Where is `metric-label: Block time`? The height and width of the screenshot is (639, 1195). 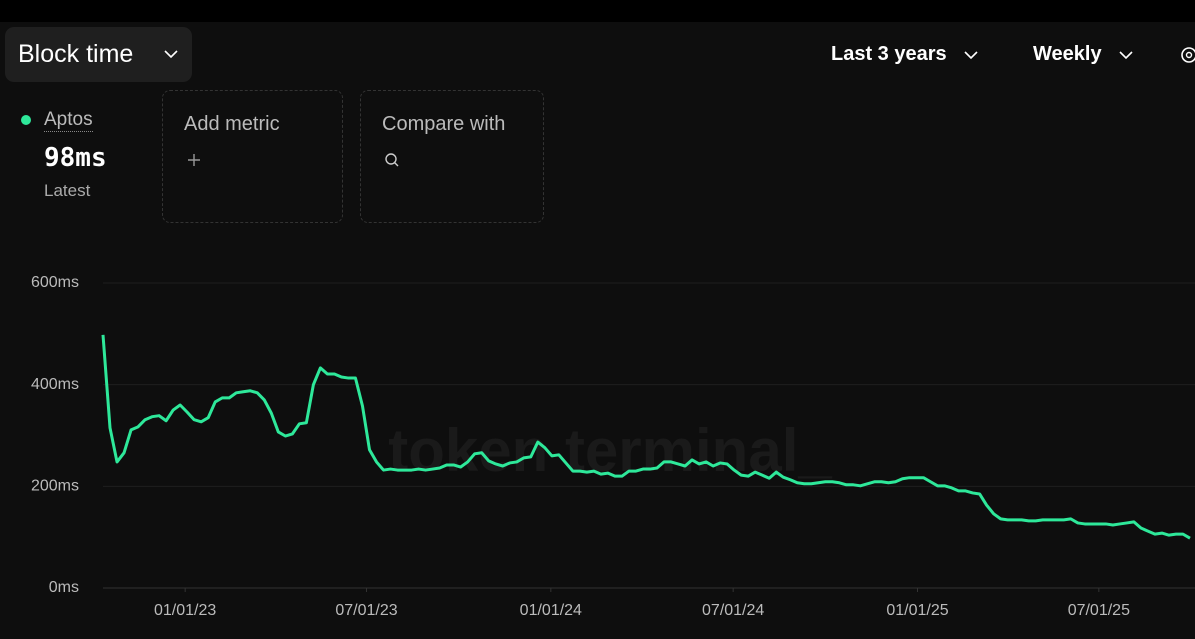
metric-label: Block time is located at coordinates (76, 54).